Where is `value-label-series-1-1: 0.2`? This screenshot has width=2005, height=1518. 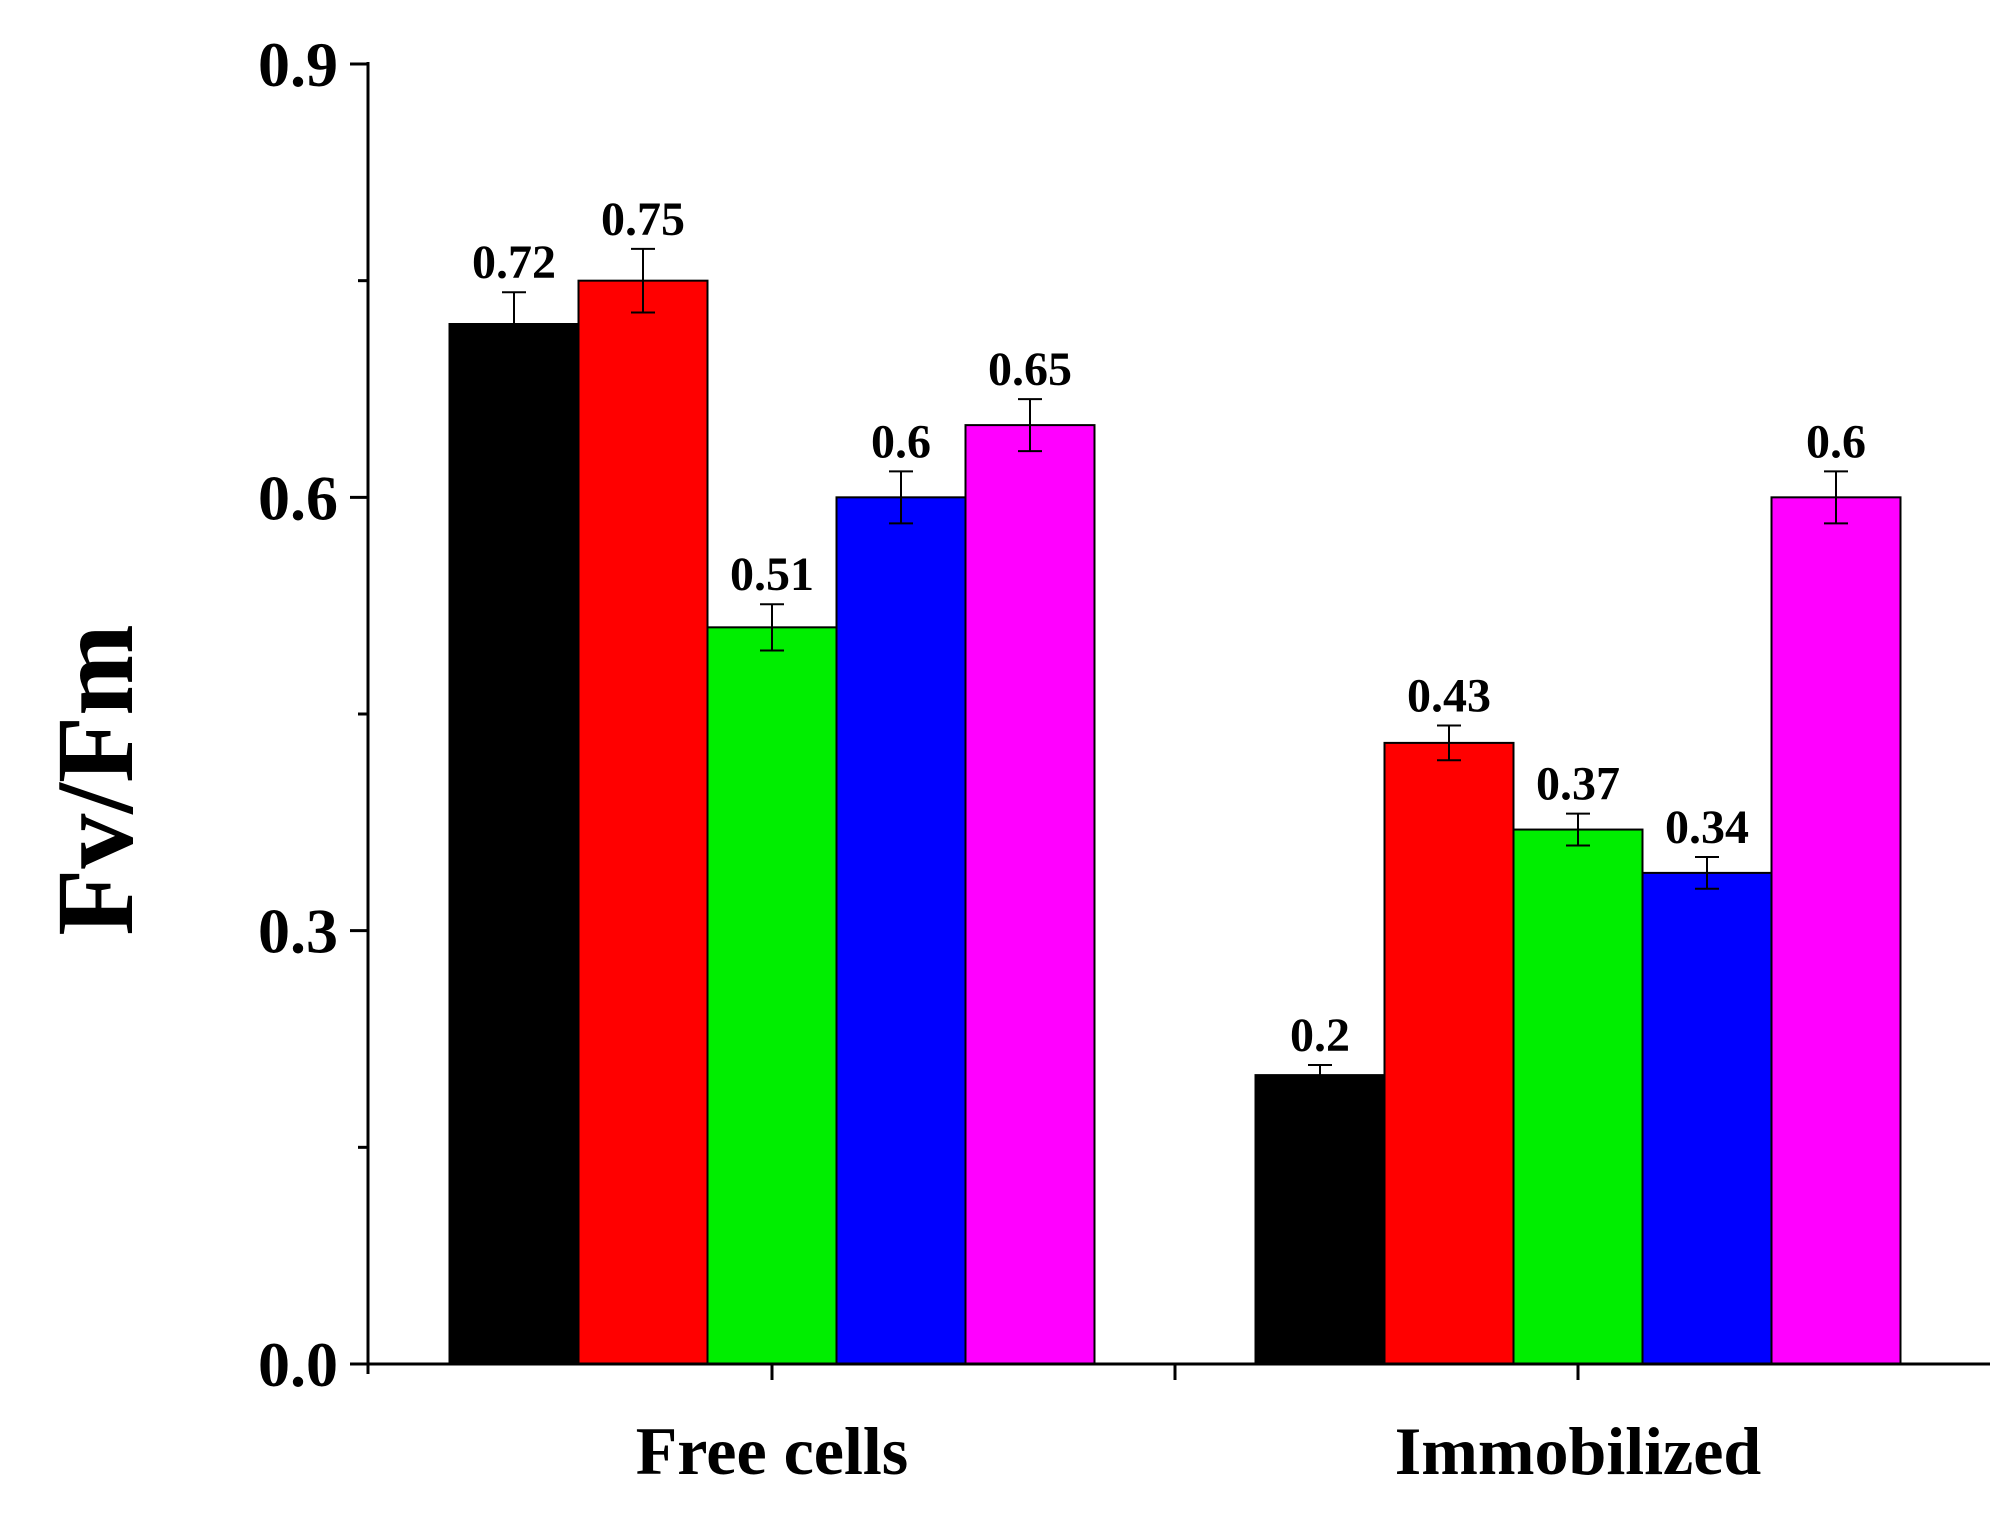 value-label-series-1-1: 0.2 is located at coordinates (1320, 1035).